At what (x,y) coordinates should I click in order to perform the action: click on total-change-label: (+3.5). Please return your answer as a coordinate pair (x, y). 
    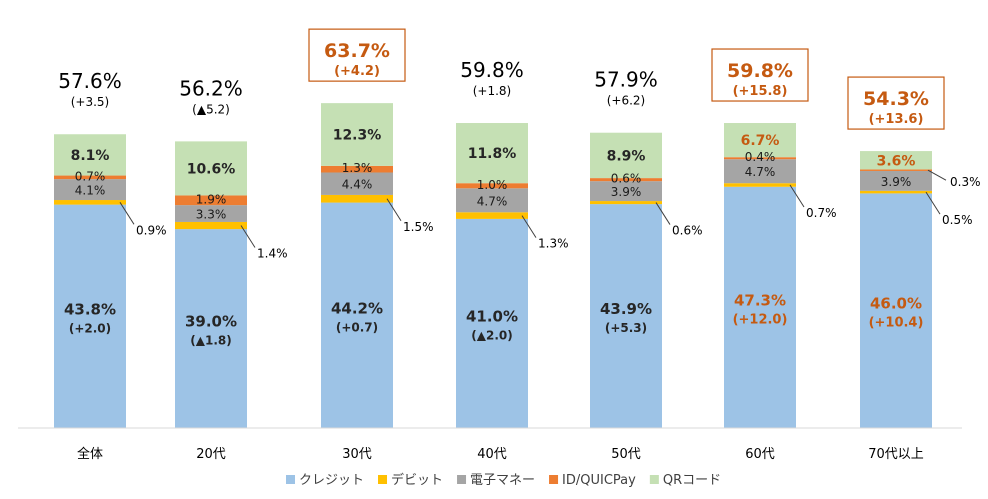
    Looking at the image, I should click on (90, 102).